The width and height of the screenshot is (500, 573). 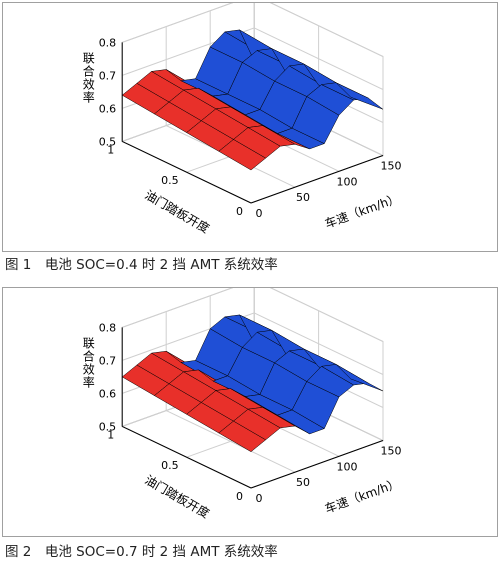 What do you see at coordinates (141, 552) in the screenshot?
I see `figure-2-caption: 图 2 电池 SOC=0.7 时 2 挡 AMT 系统效率` at bounding box center [141, 552].